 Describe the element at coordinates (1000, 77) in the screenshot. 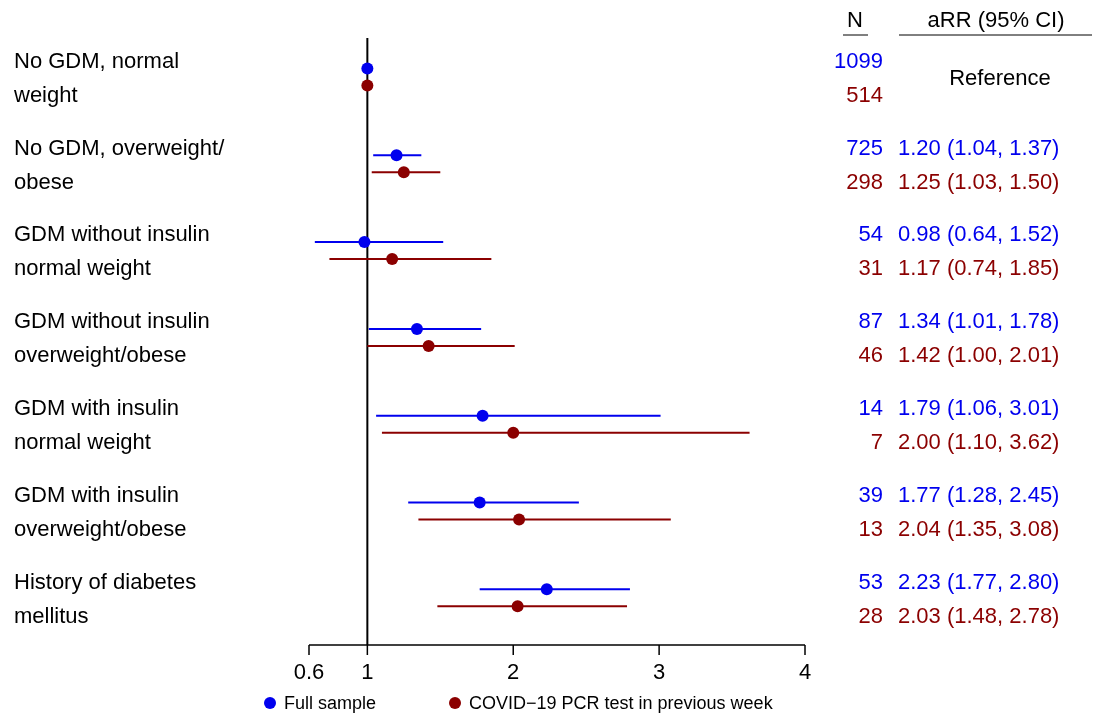

I see `text: Reference` at that location.